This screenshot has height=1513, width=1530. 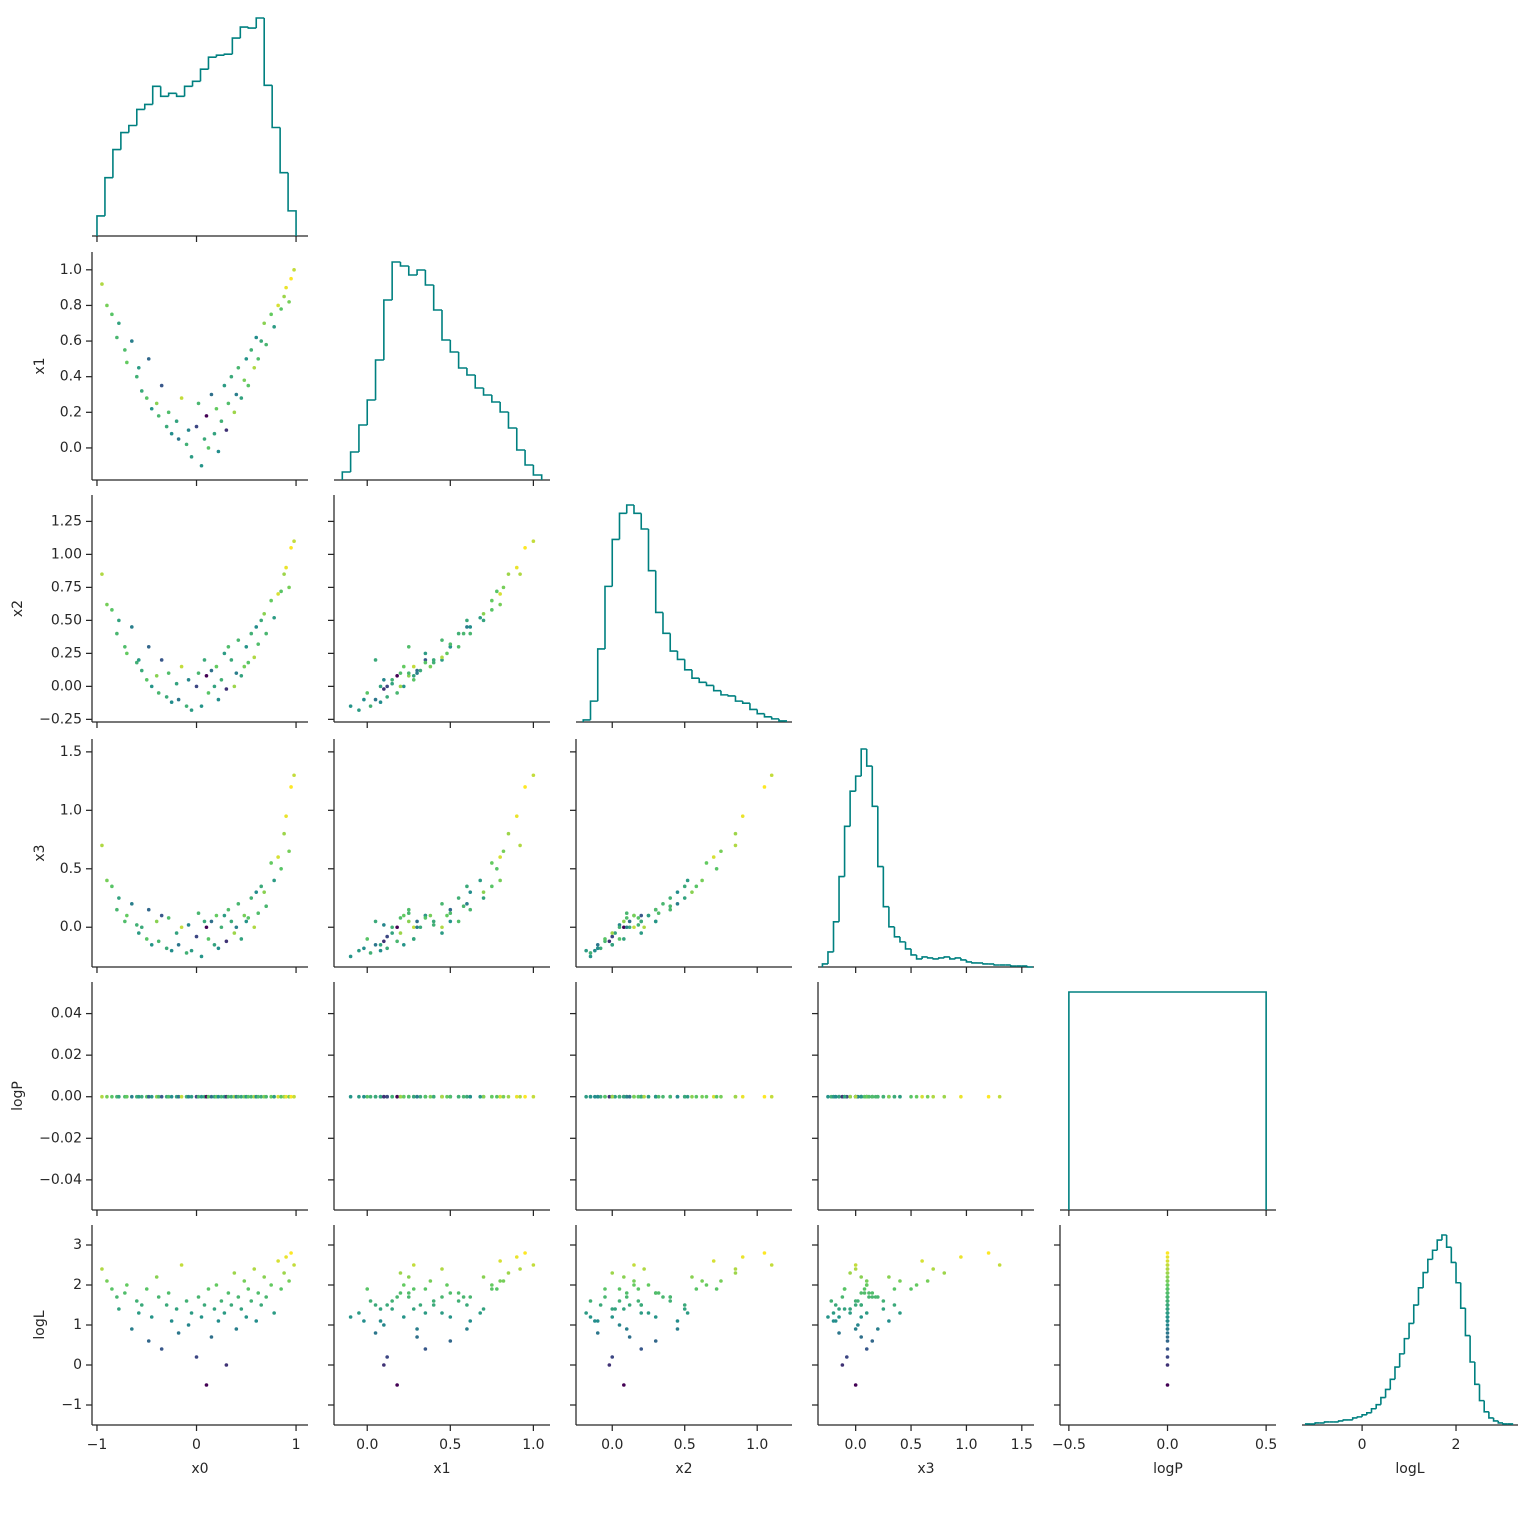 I want to click on y-tick-label: 0.50, so click(x=66, y=620).